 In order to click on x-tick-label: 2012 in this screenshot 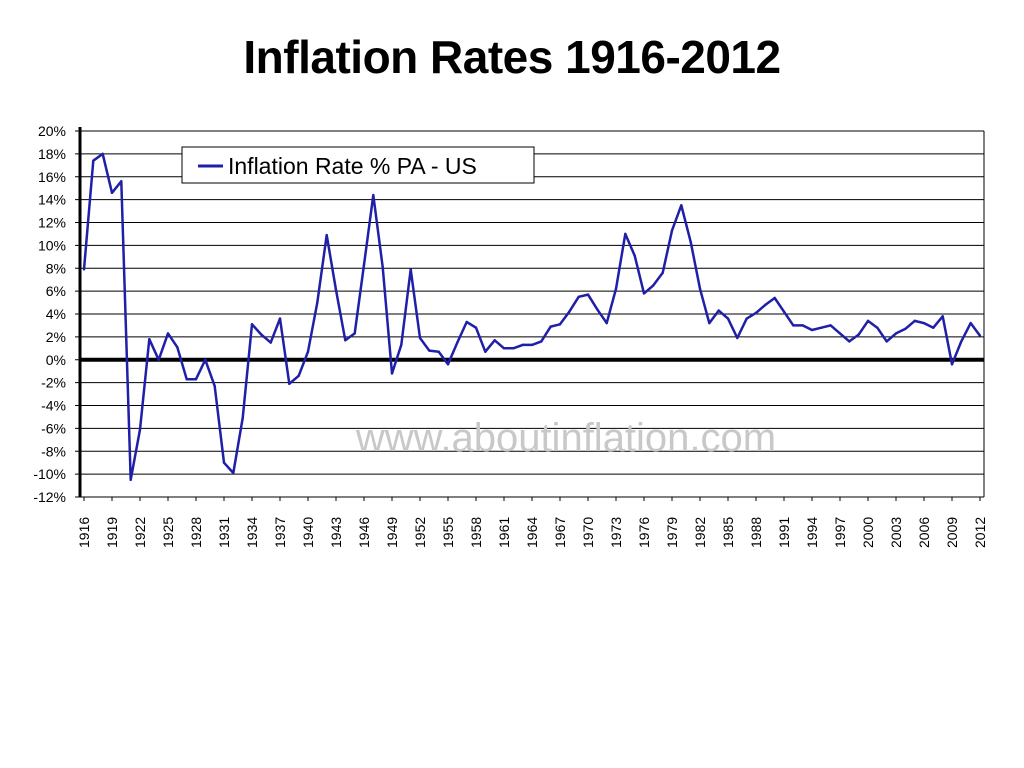, I will do `click(980, 532)`.